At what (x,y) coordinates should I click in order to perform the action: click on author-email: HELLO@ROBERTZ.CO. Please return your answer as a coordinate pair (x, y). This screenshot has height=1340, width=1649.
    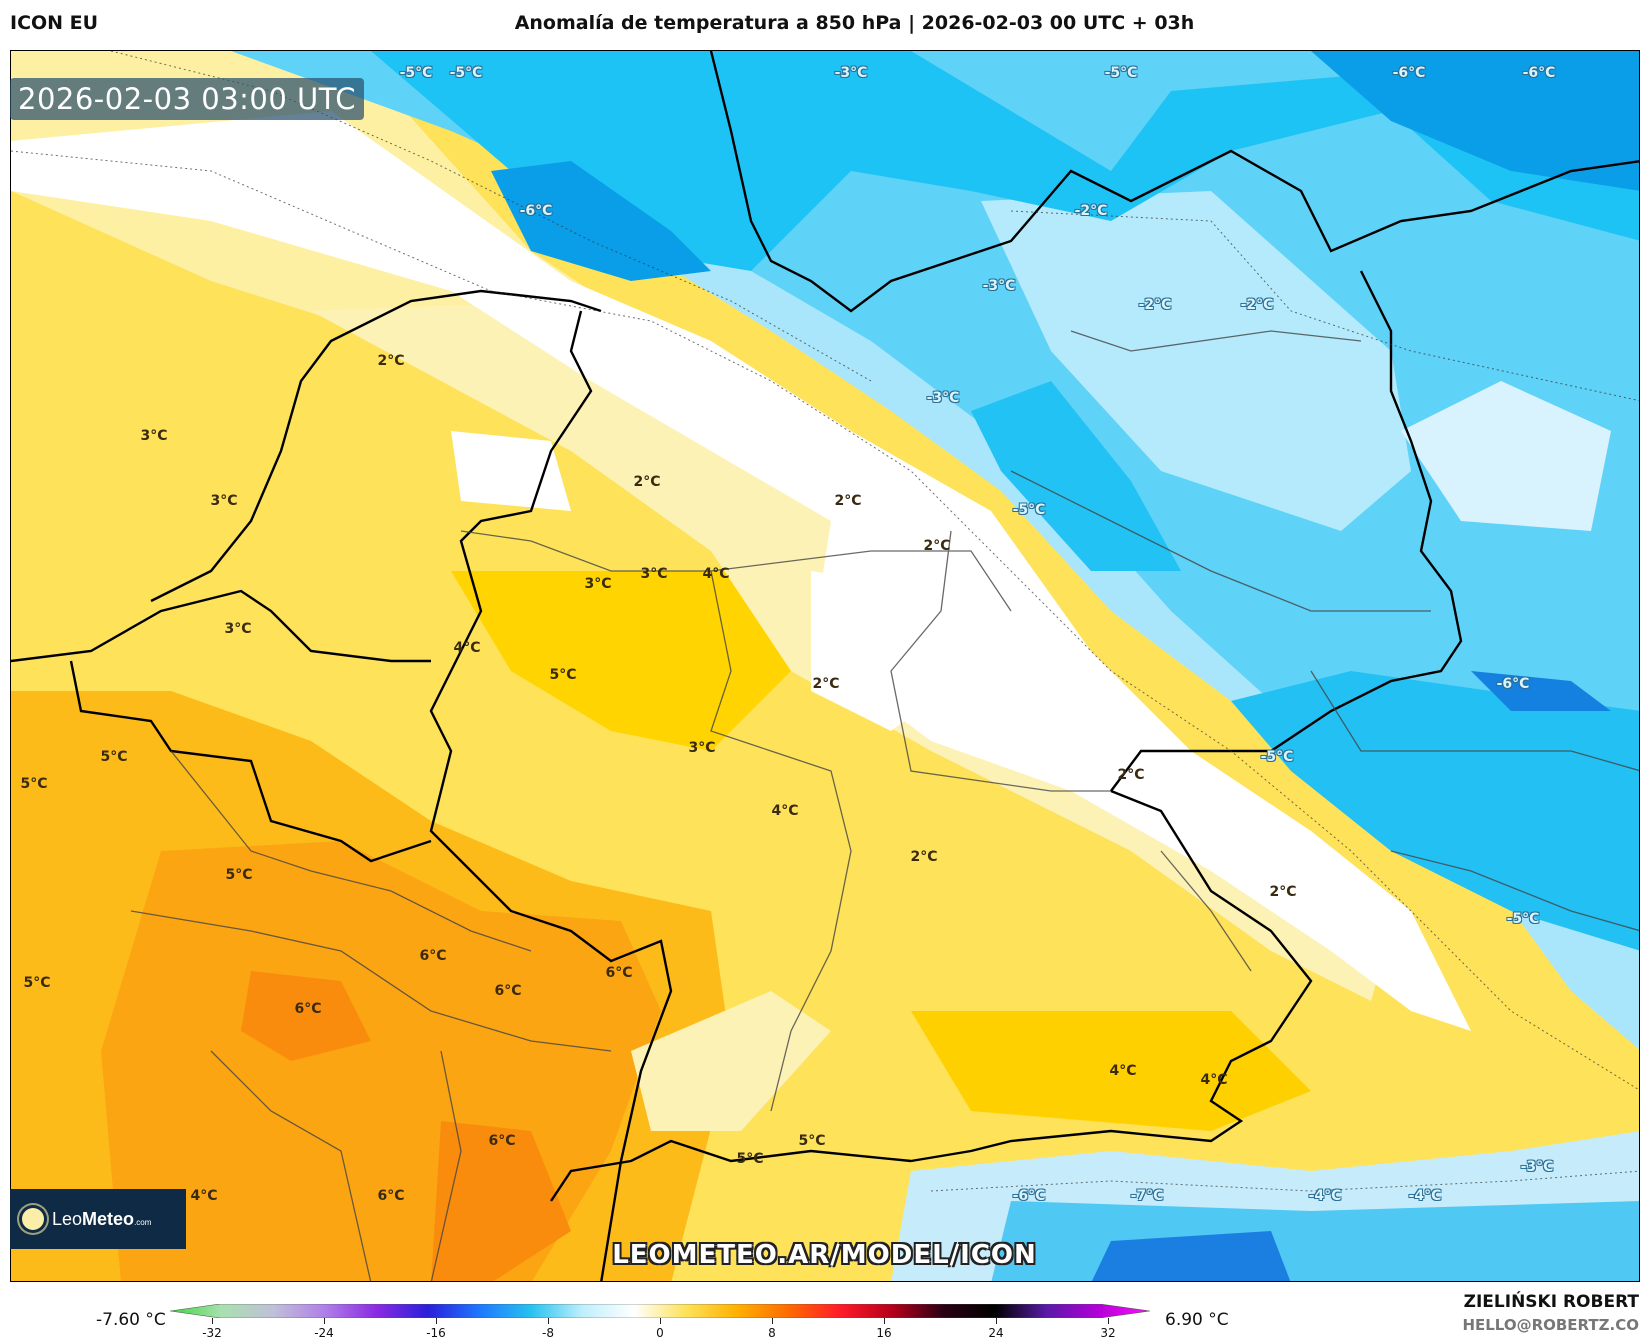
    Looking at the image, I should click on (1550, 1325).